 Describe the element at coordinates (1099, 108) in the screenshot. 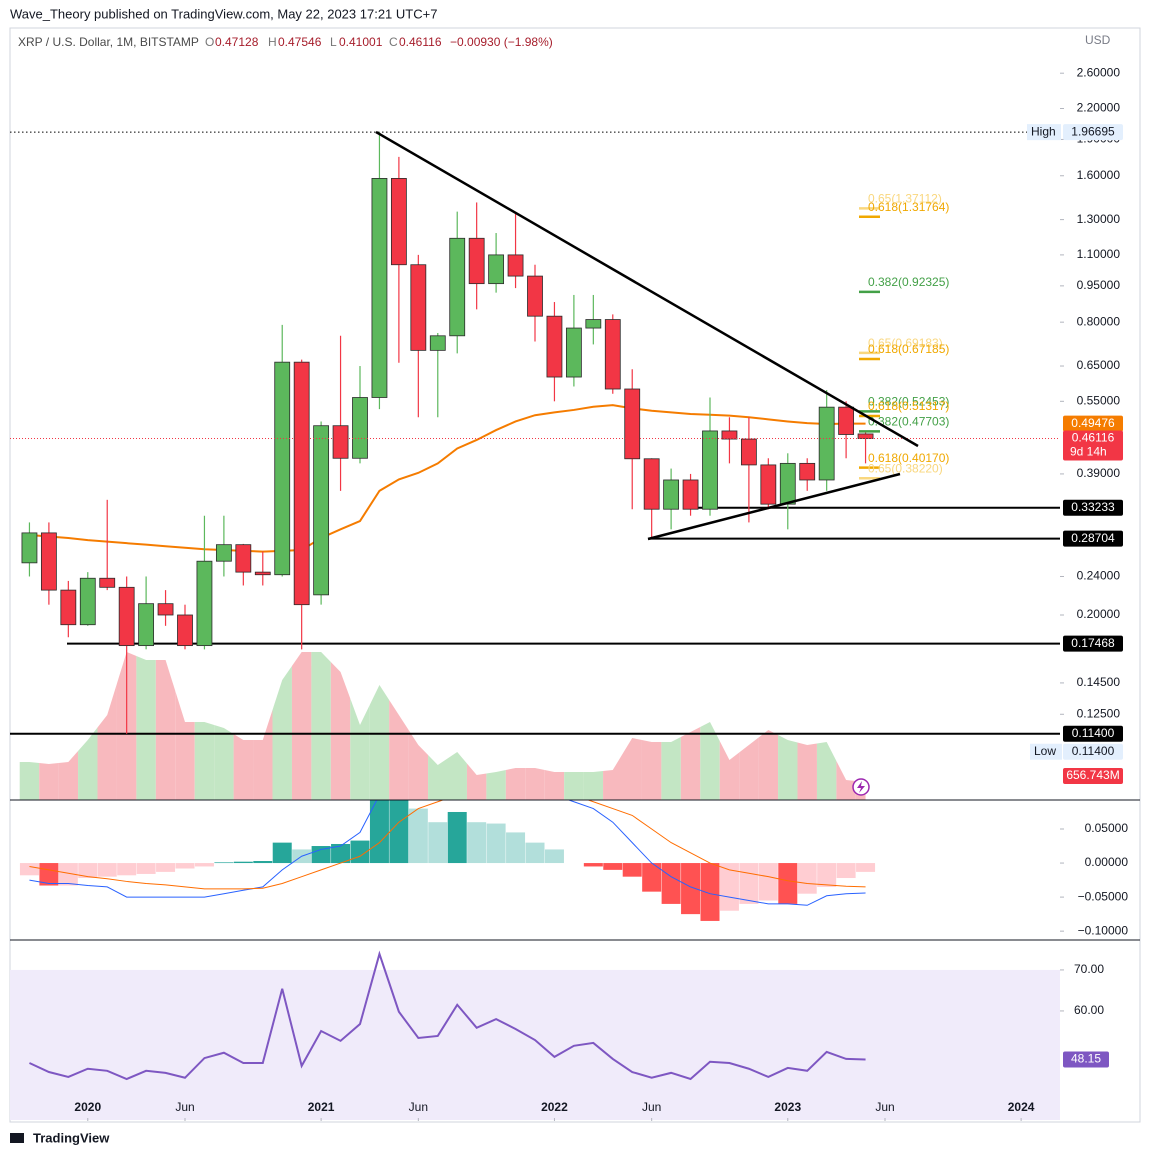

I see `y-tick-label: 2.20000` at that location.